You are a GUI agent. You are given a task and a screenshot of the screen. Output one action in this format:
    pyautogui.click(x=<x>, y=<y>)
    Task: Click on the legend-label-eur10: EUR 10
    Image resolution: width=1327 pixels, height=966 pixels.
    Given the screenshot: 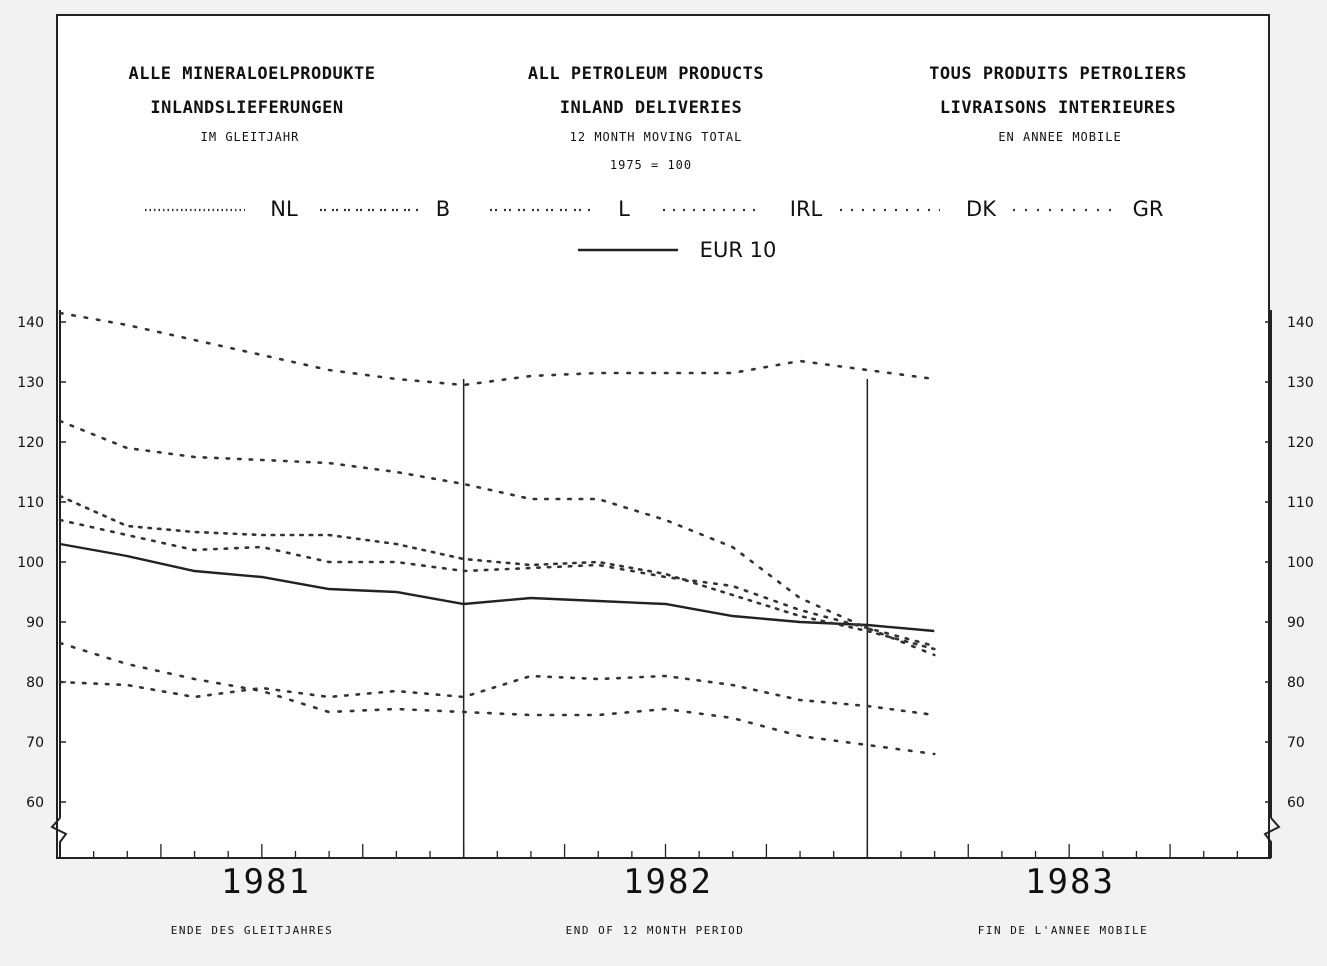 What is the action you would take?
    pyautogui.click(x=738, y=250)
    